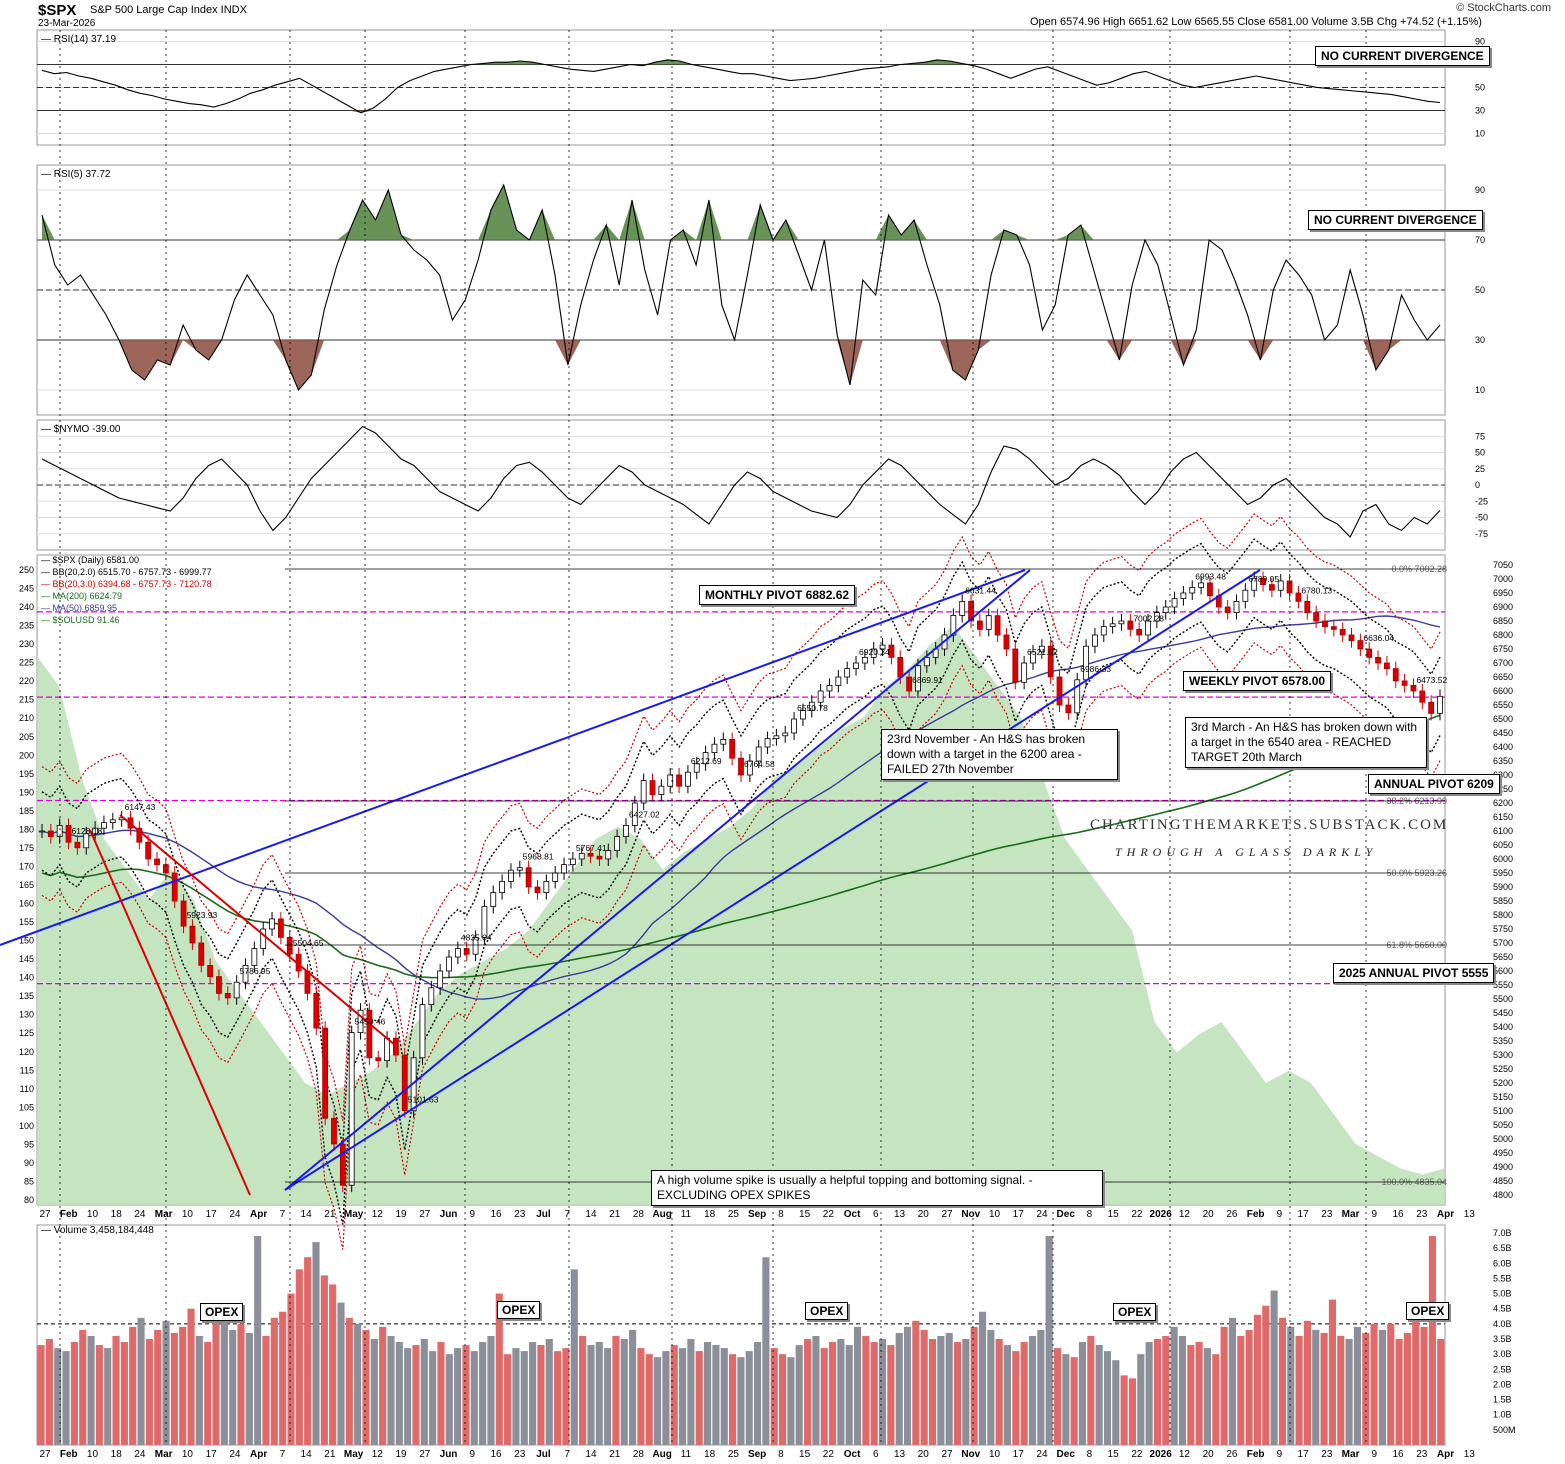 This screenshot has width=1565, height=1464. Describe the element at coordinates (1042, 1214) in the screenshot. I see `x-tick-label: 24` at that location.